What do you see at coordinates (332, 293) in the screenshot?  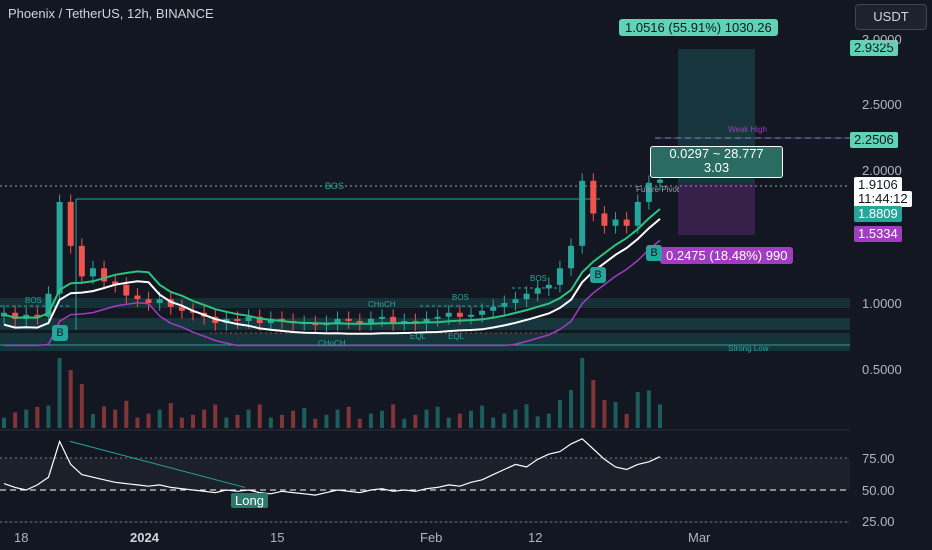 I see `ma-purple-line` at bounding box center [332, 293].